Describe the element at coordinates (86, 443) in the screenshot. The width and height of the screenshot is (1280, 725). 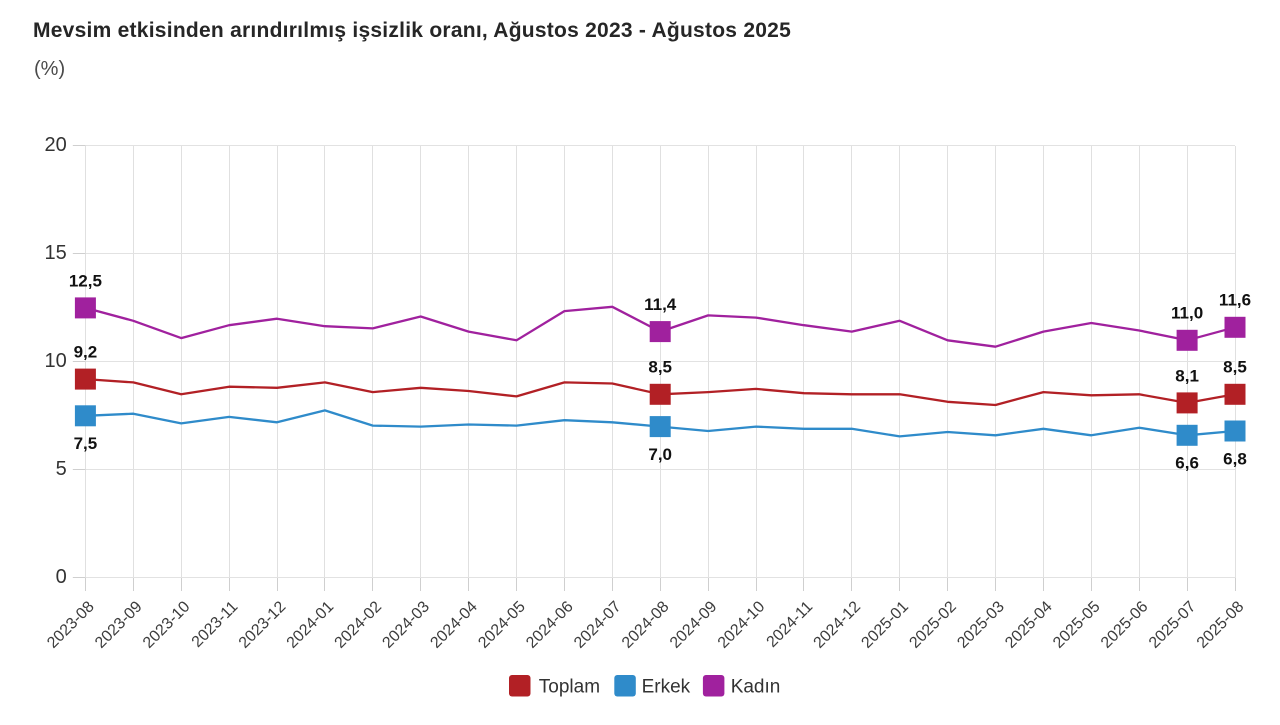
I see `svg-text: 7,5` at that location.